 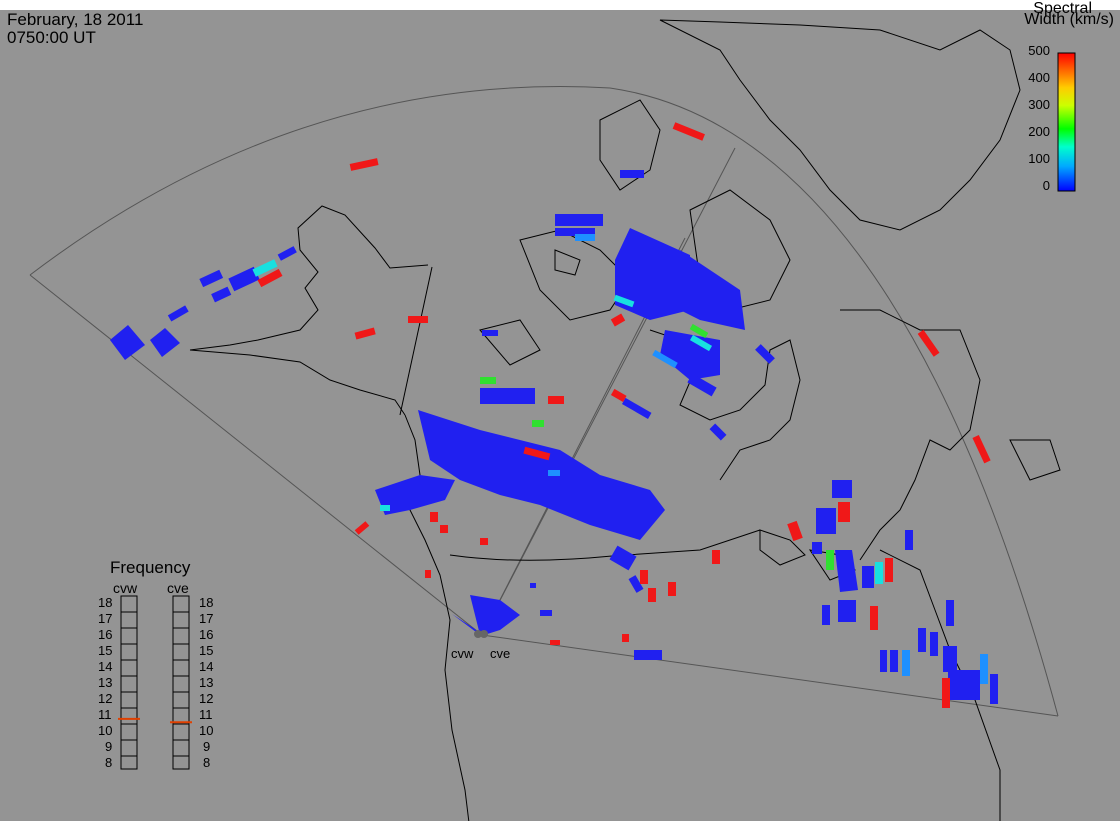 What do you see at coordinates (206, 602) in the screenshot?
I see `freq-tick-right: 18` at bounding box center [206, 602].